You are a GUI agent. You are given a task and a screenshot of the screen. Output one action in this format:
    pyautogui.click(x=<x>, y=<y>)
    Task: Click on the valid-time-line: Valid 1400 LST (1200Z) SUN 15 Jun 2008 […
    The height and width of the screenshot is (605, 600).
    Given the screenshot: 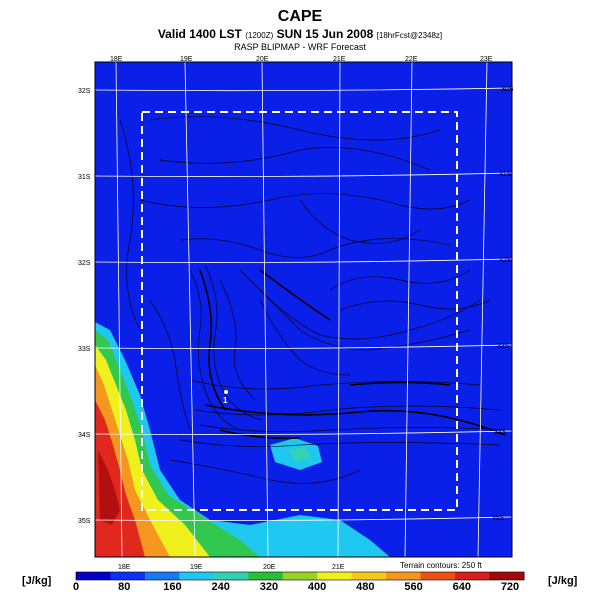 What is the action you would take?
    pyautogui.click(x=300, y=34)
    